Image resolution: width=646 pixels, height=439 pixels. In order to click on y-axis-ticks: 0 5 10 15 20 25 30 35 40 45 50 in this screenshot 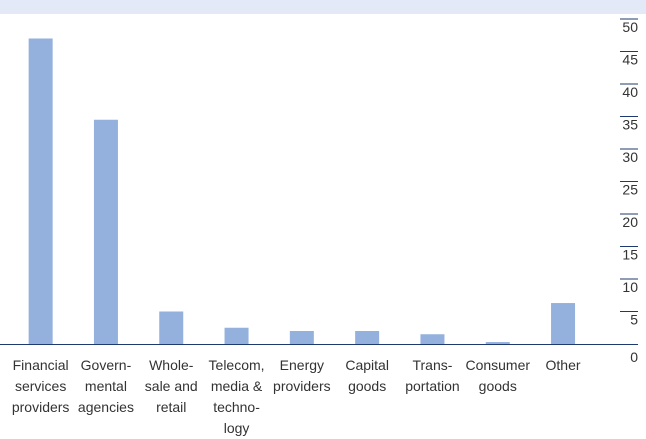, I will do `click(629, 191)`.